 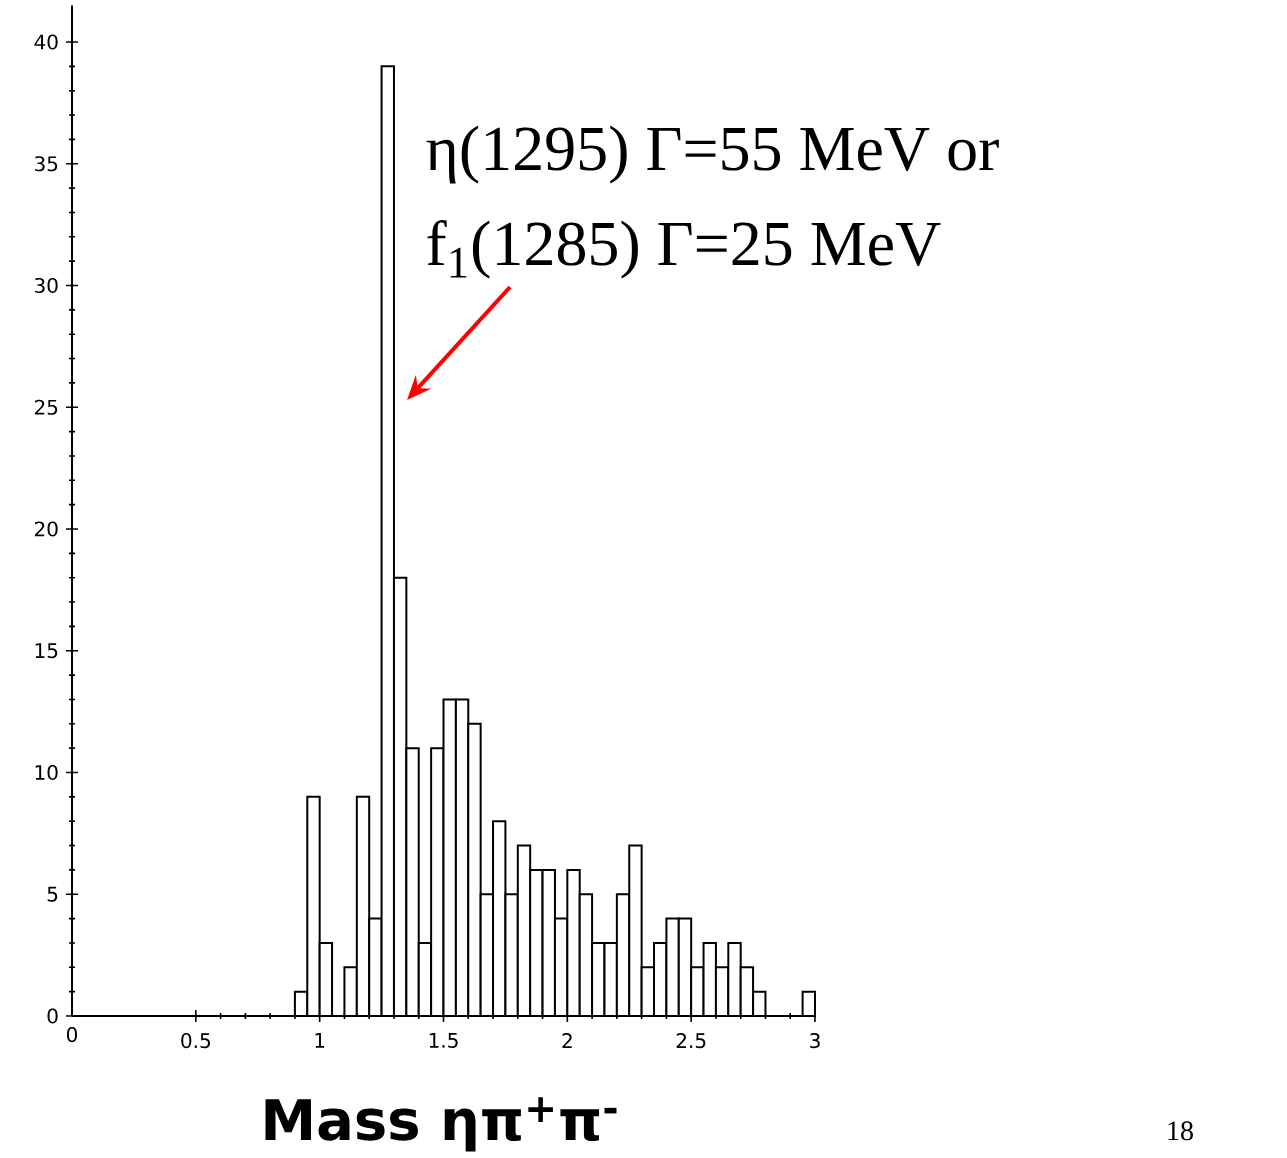 I want to click on x-tick-label: 2, so click(x=567, y=1040).